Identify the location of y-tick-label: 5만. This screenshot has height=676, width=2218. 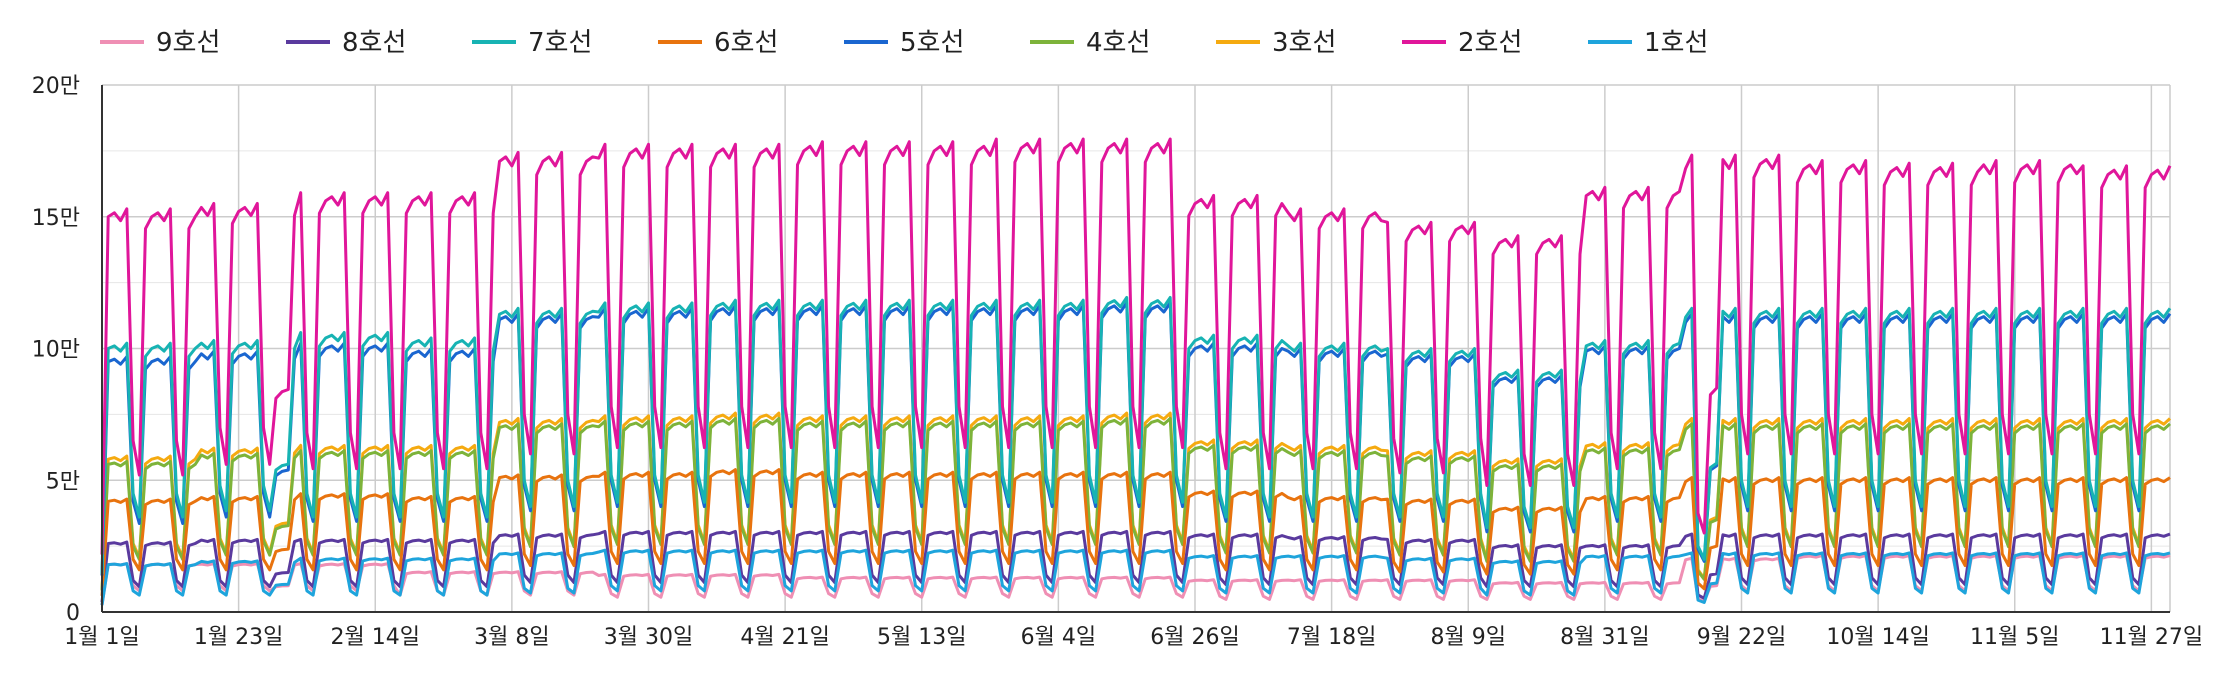
(63, 481).